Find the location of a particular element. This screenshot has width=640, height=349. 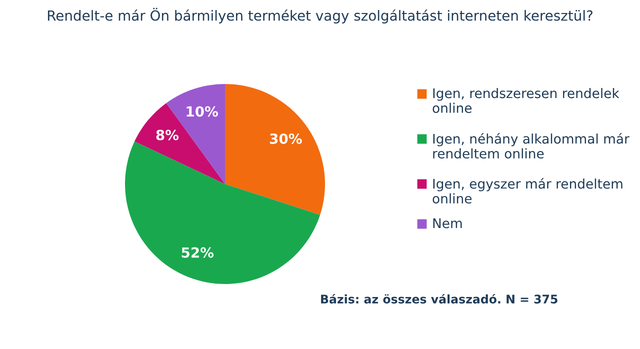

legend-label: Igen, néhány alkalommal már rendeltem online is located at coordinates (531, 146).